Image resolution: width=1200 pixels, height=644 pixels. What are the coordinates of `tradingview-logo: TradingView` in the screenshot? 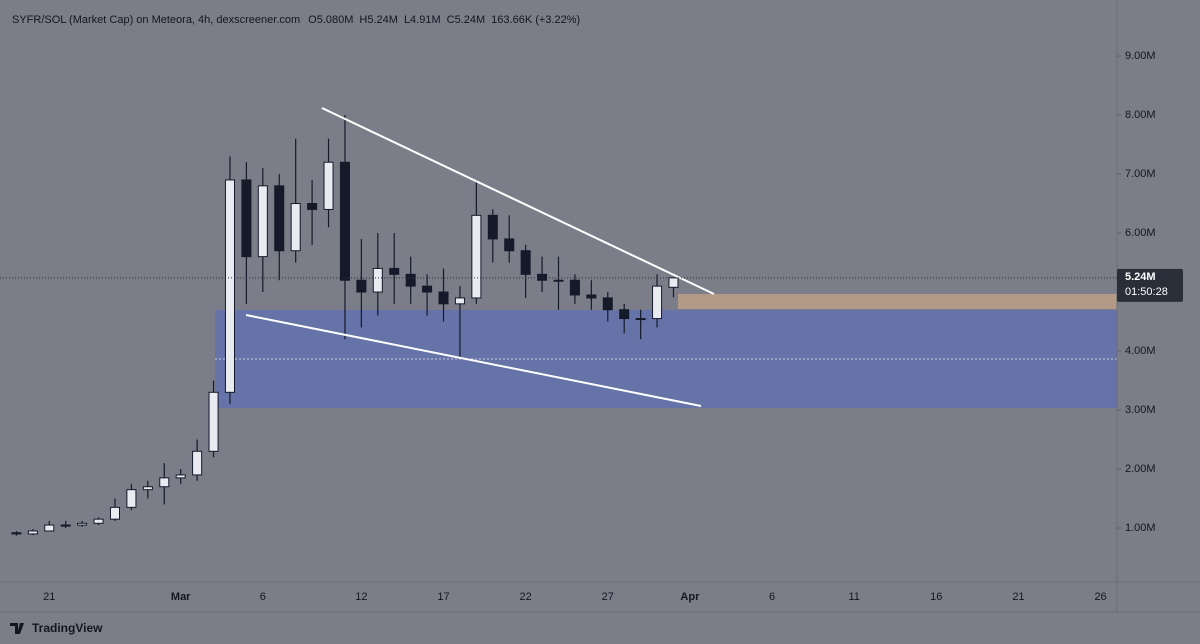 It's located at (56, 628).